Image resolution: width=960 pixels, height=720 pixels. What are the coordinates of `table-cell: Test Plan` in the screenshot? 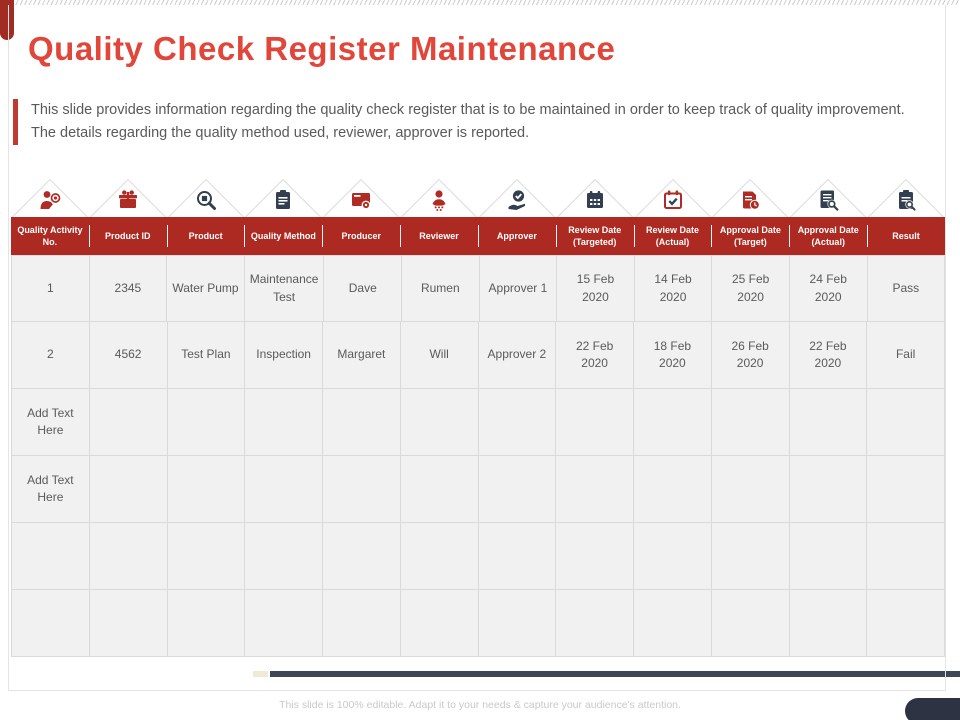 It's located at (206, 355).